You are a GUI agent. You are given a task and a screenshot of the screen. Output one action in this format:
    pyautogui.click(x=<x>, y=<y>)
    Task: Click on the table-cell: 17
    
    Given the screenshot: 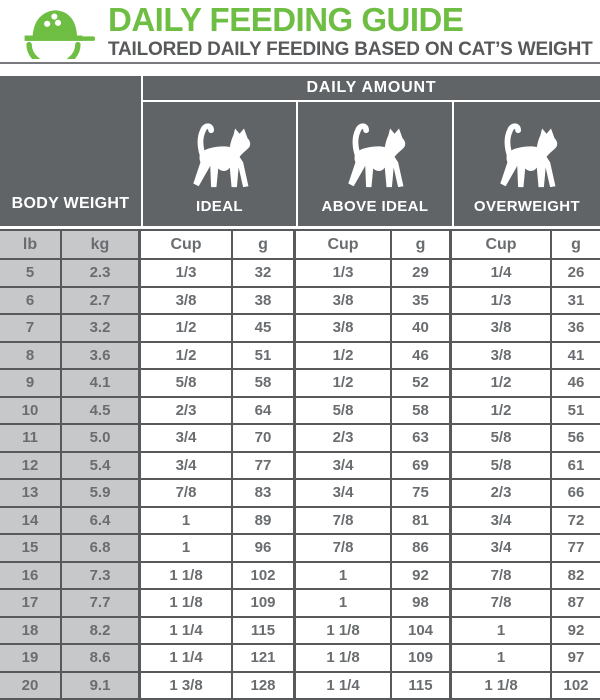 What is the action you would take?
    pyautogui.click(x=31, y=604)
    